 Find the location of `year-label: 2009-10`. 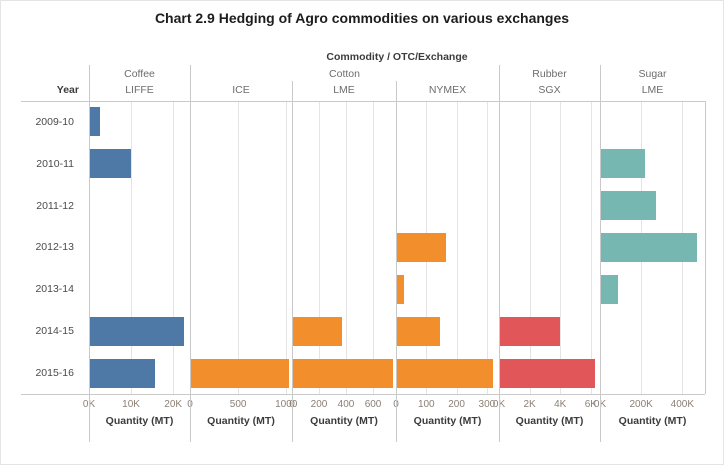

year-label: 2009-10 is located at coordinates (54, 121).